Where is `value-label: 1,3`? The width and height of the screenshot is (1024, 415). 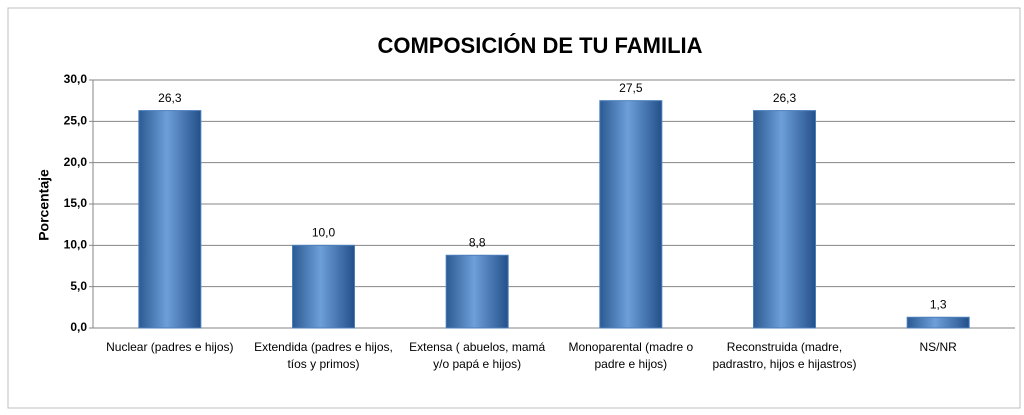
value-label: 1,3 is located at coordinates (938, 304).